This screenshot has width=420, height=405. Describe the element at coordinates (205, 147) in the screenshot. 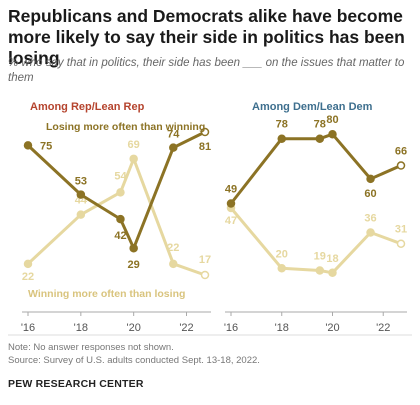

I see `rep-data-label: 81` at that location.